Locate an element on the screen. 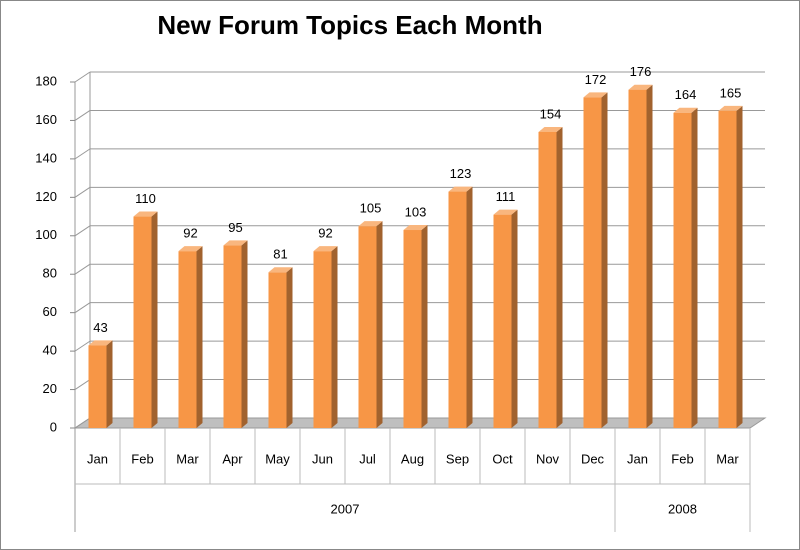 The height and width of the screenshot is (550, 800). data-label: 123 is located at coordinates (461, 173).